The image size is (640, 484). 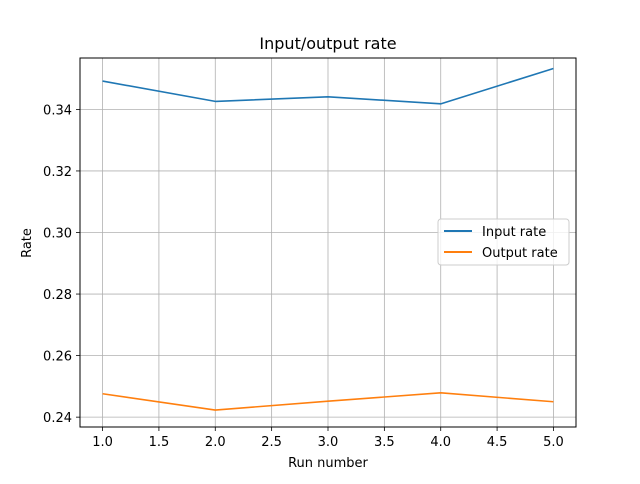 What do you see at coordinates (215, 442) in the screenshot?
I see `x-tick-label: 2.0` at bounding box center [215, 442].